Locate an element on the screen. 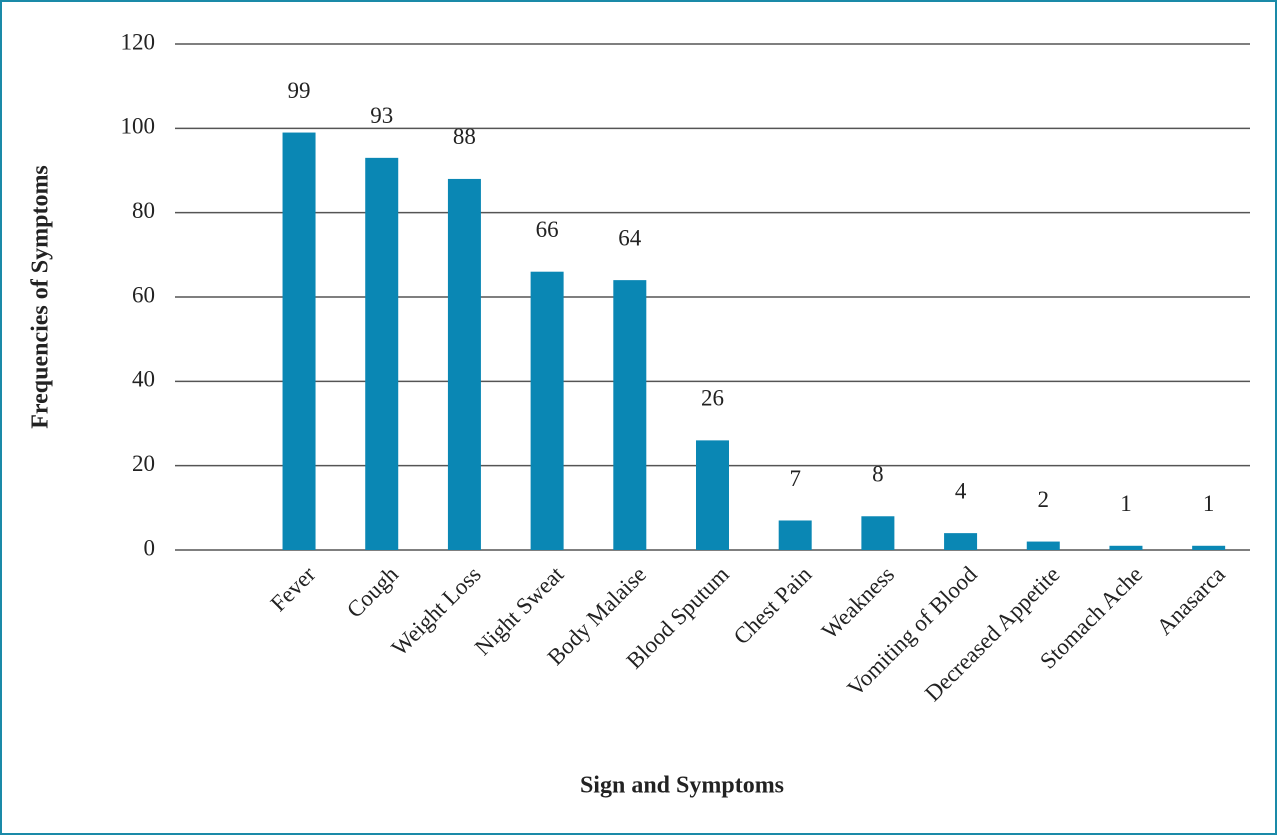 The width and height of the screenshot is (1277, 835). x-tick-label: Cough is located at coordinates (372, 591).